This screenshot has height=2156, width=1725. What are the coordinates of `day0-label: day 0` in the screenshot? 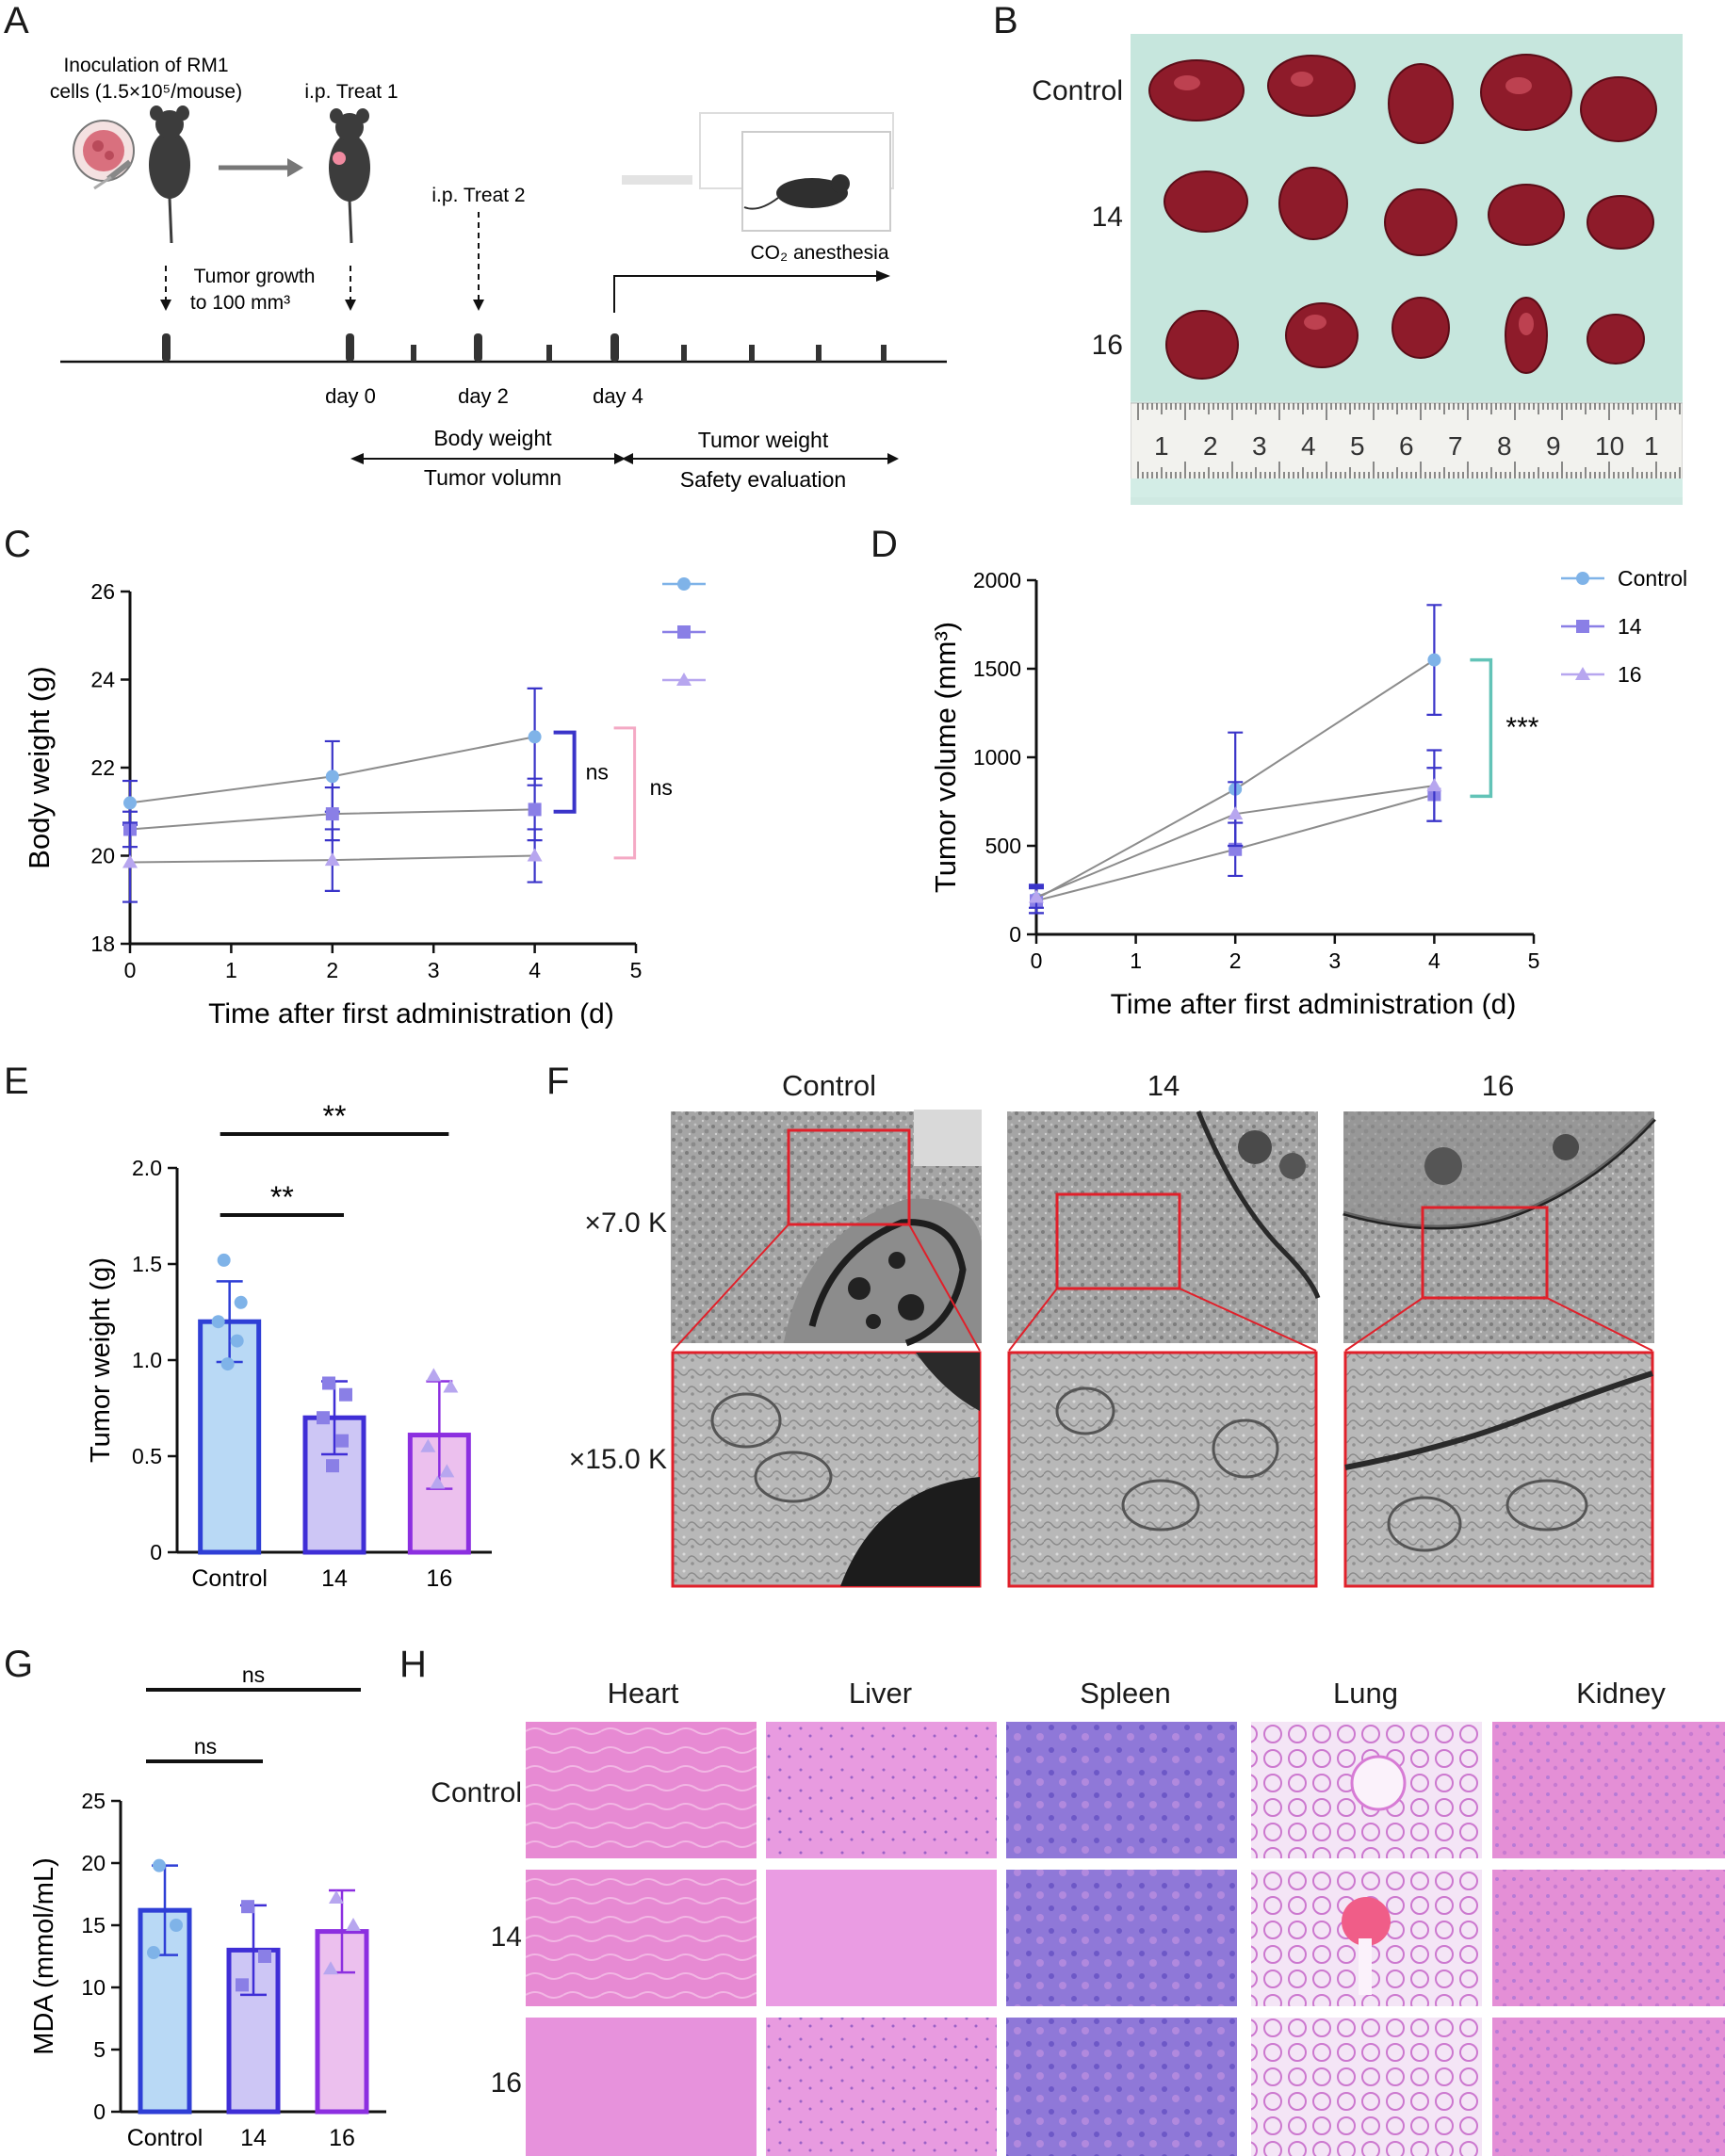 It's located at (350, 396).